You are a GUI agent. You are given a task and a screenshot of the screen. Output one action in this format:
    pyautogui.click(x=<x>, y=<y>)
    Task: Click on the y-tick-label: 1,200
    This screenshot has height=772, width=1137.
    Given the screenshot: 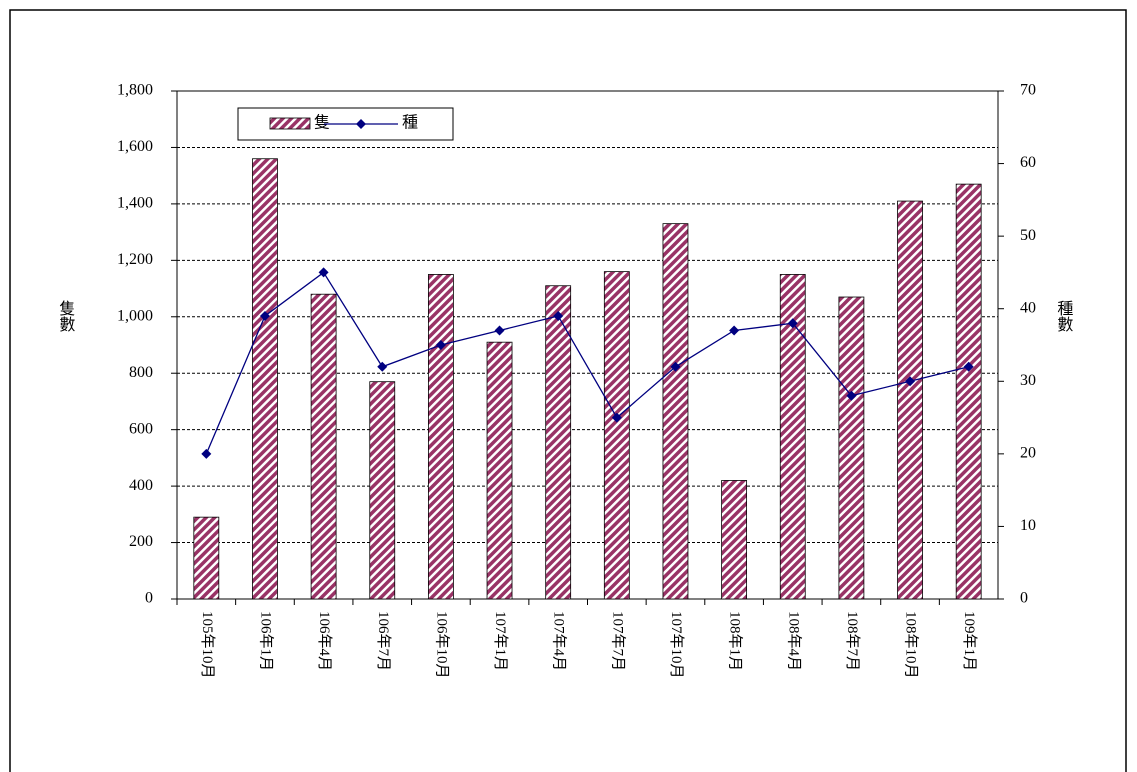 What is the action you would take?
    pyautogui.click(x=135, y=259)
    